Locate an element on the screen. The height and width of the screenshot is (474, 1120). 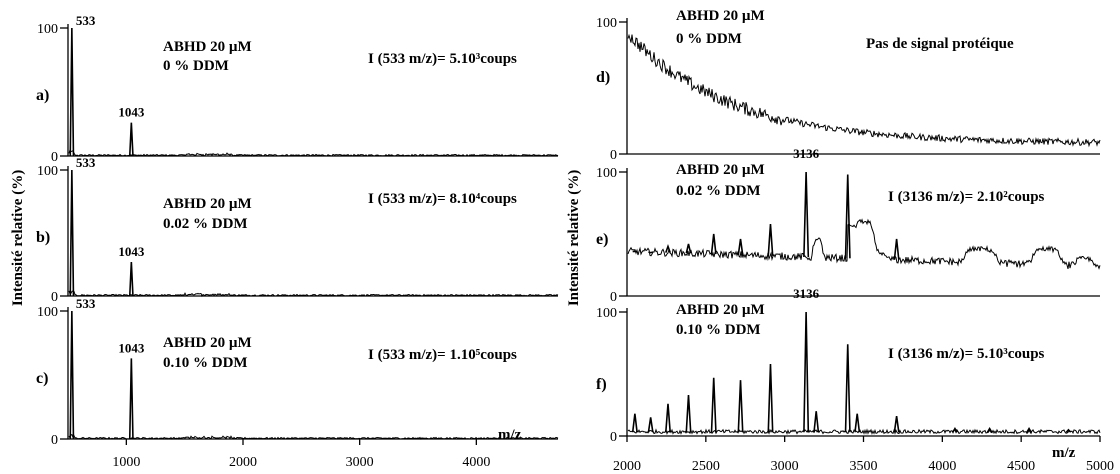
x-tick-label: 5000 is located at coordinates (1100, 466).